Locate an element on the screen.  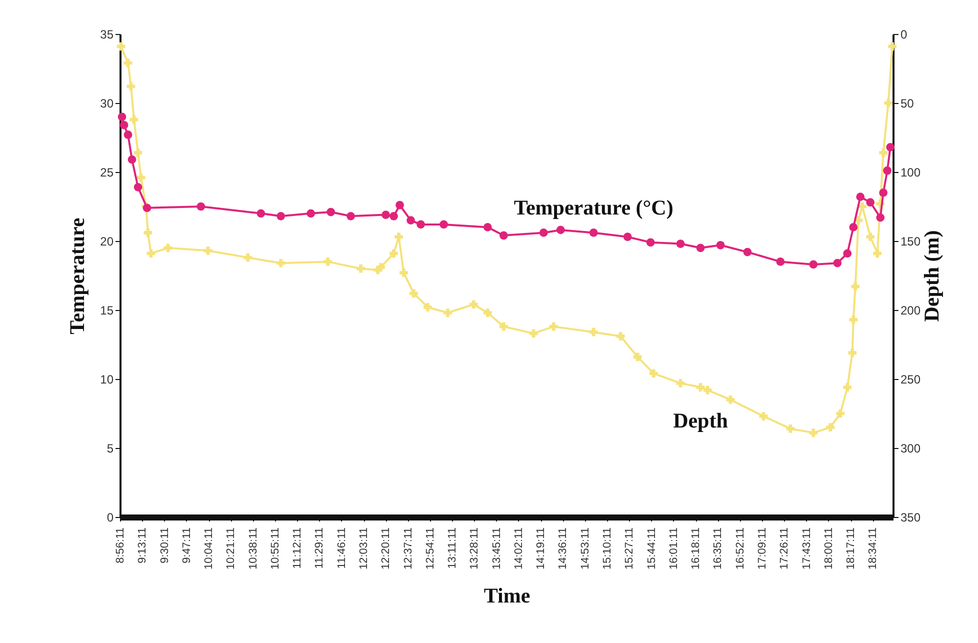
series-label: Temperature (°C) is located at coordinates (594, 208).